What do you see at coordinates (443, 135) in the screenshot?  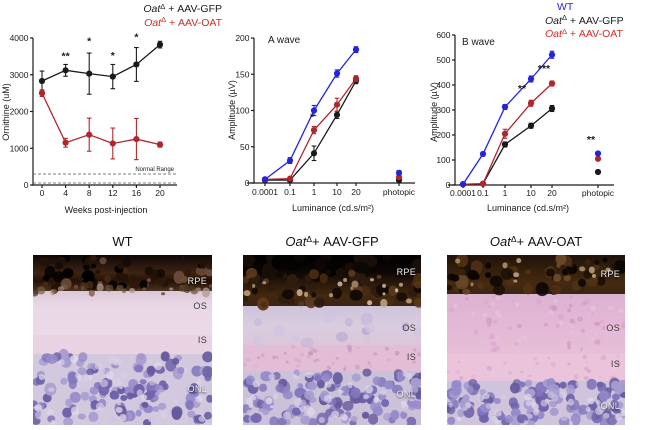 I see `y-tick-label: 200` at bounding box center [443, 135].